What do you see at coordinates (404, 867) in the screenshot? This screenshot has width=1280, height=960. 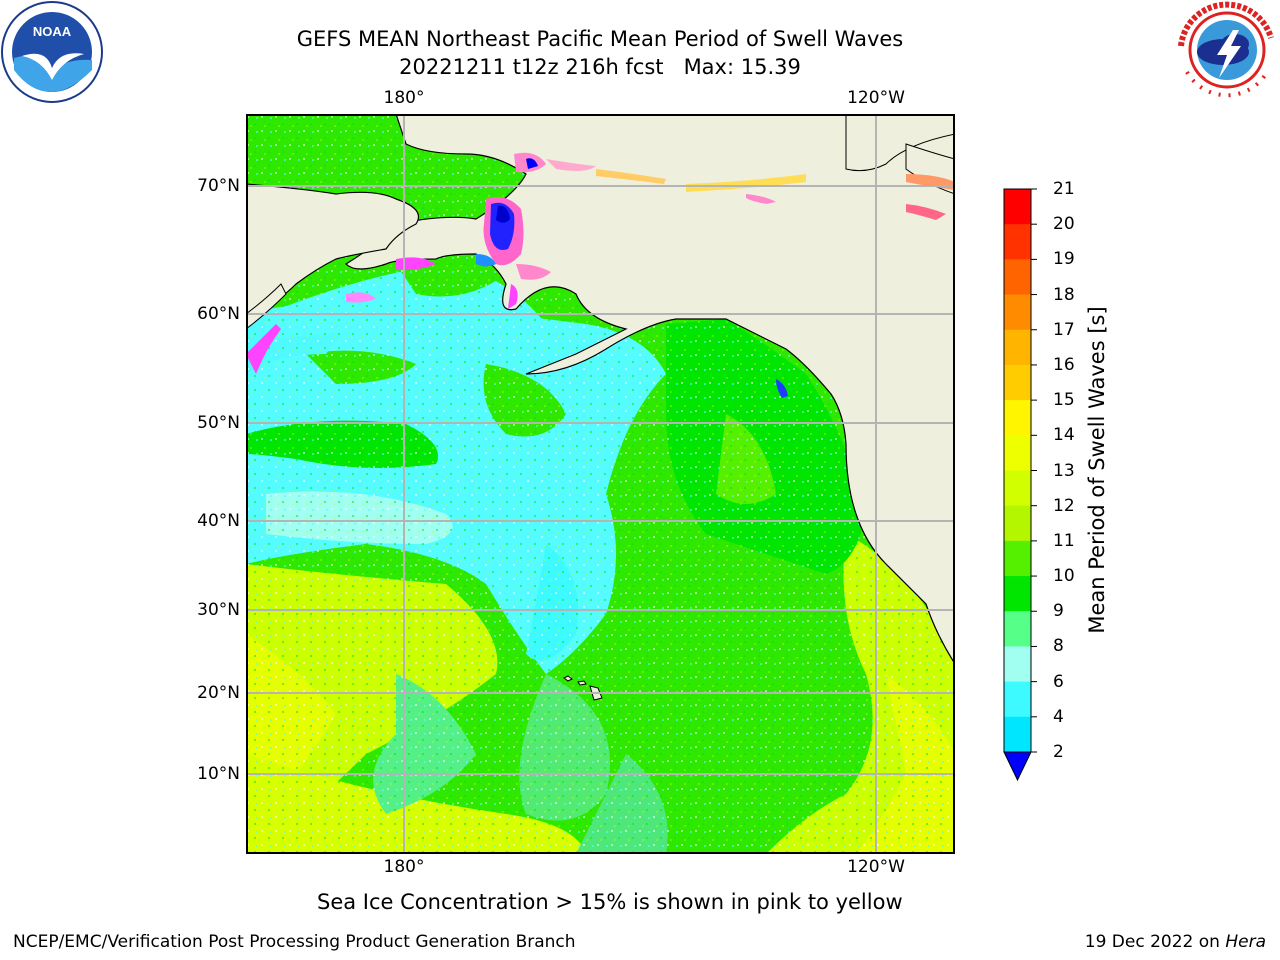 I see `lon-tick-bottom: 180°` at bounding box center [404, 867].